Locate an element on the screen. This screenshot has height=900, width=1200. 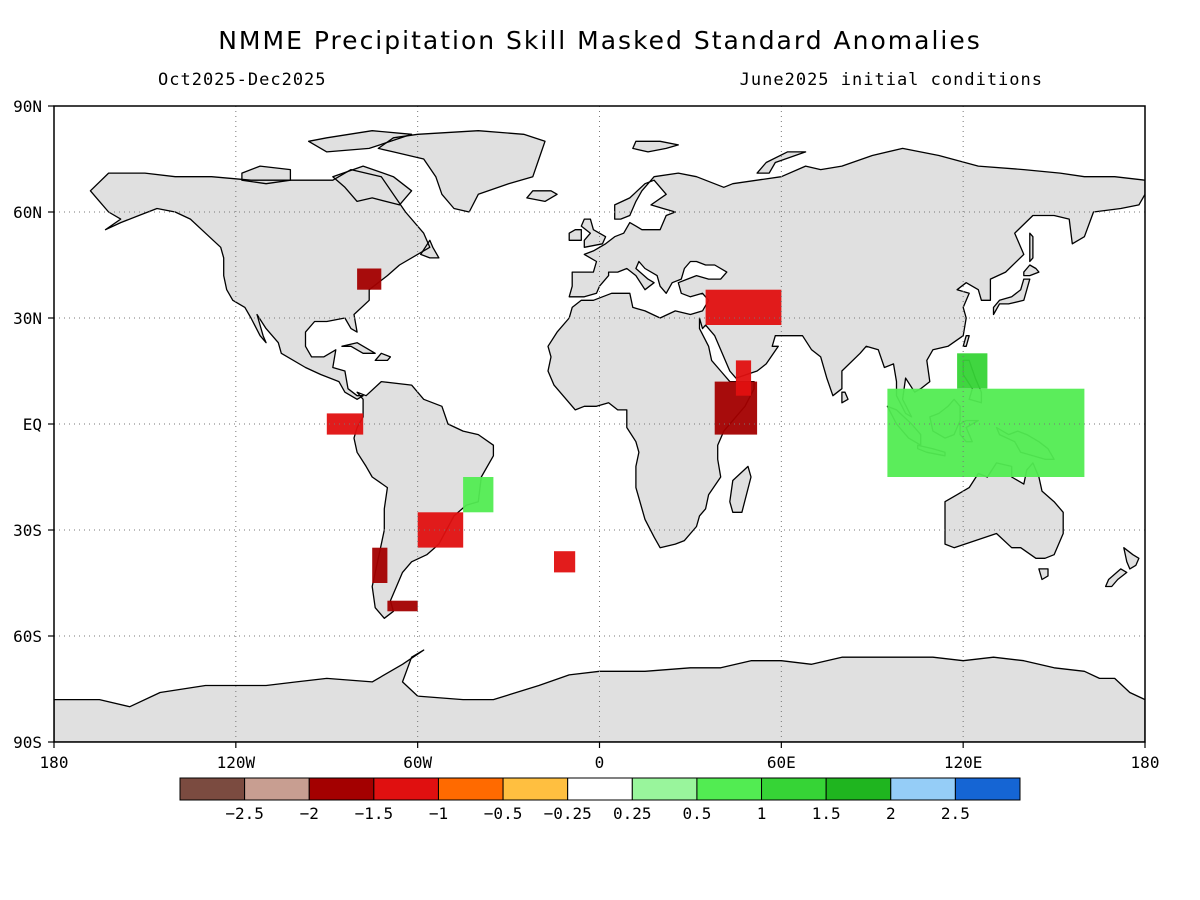
coastline-sri-lanka is located at coordinates (845, 397).